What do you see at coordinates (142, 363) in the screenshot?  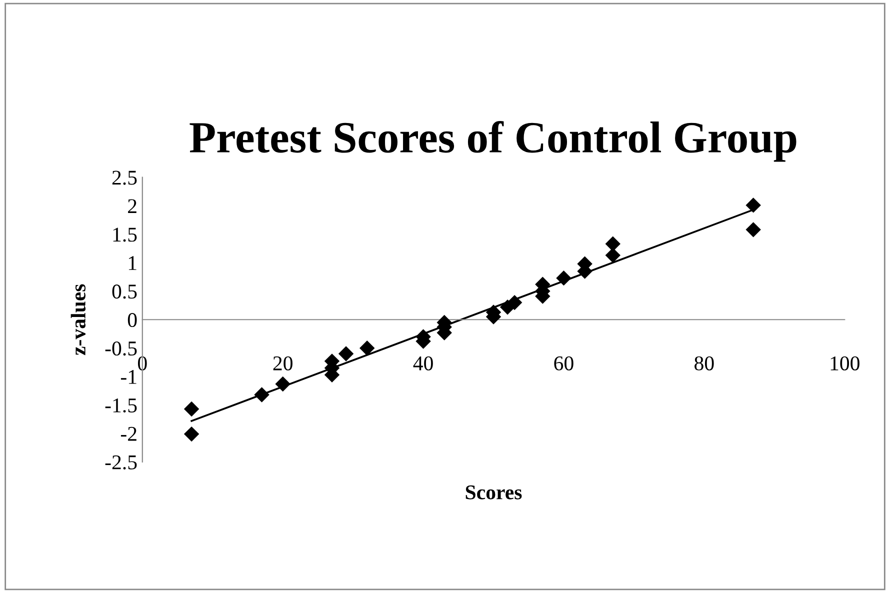 I see `x-tick-label: 0` at bounding box center [142, 363].